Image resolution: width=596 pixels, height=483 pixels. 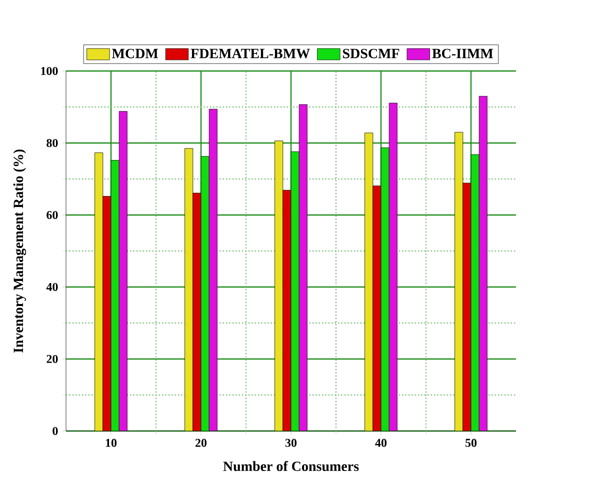 What do you see at coordinates (52, 143) in the screenshot?
I see `y-tick-label: 80` at bounding box center [52, 143].